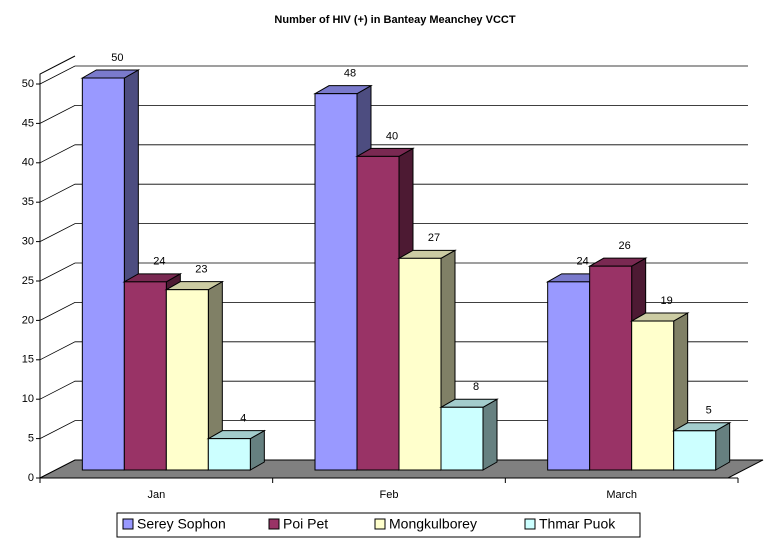 This screenshot has height=539, width=766. What do you see at coordinates (156, 495) in the screenshot?
I see `x-tick-label: Jan` at bounding box center [156, 495].